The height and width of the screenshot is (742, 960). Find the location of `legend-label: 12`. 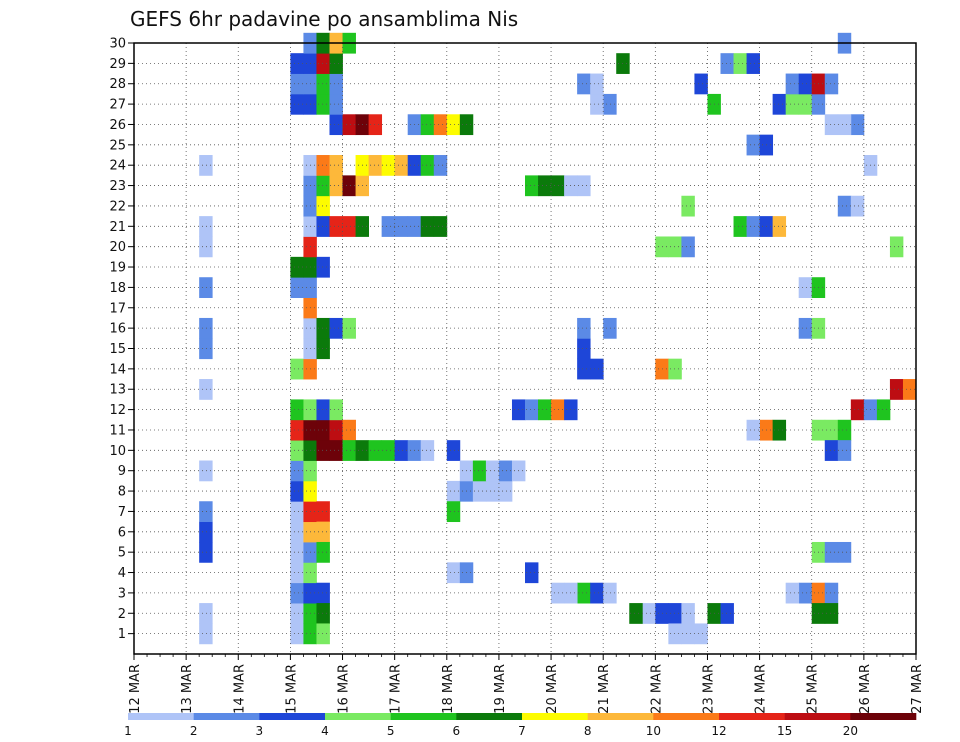

legend-label: 12 is located at coordinates (718, 731).